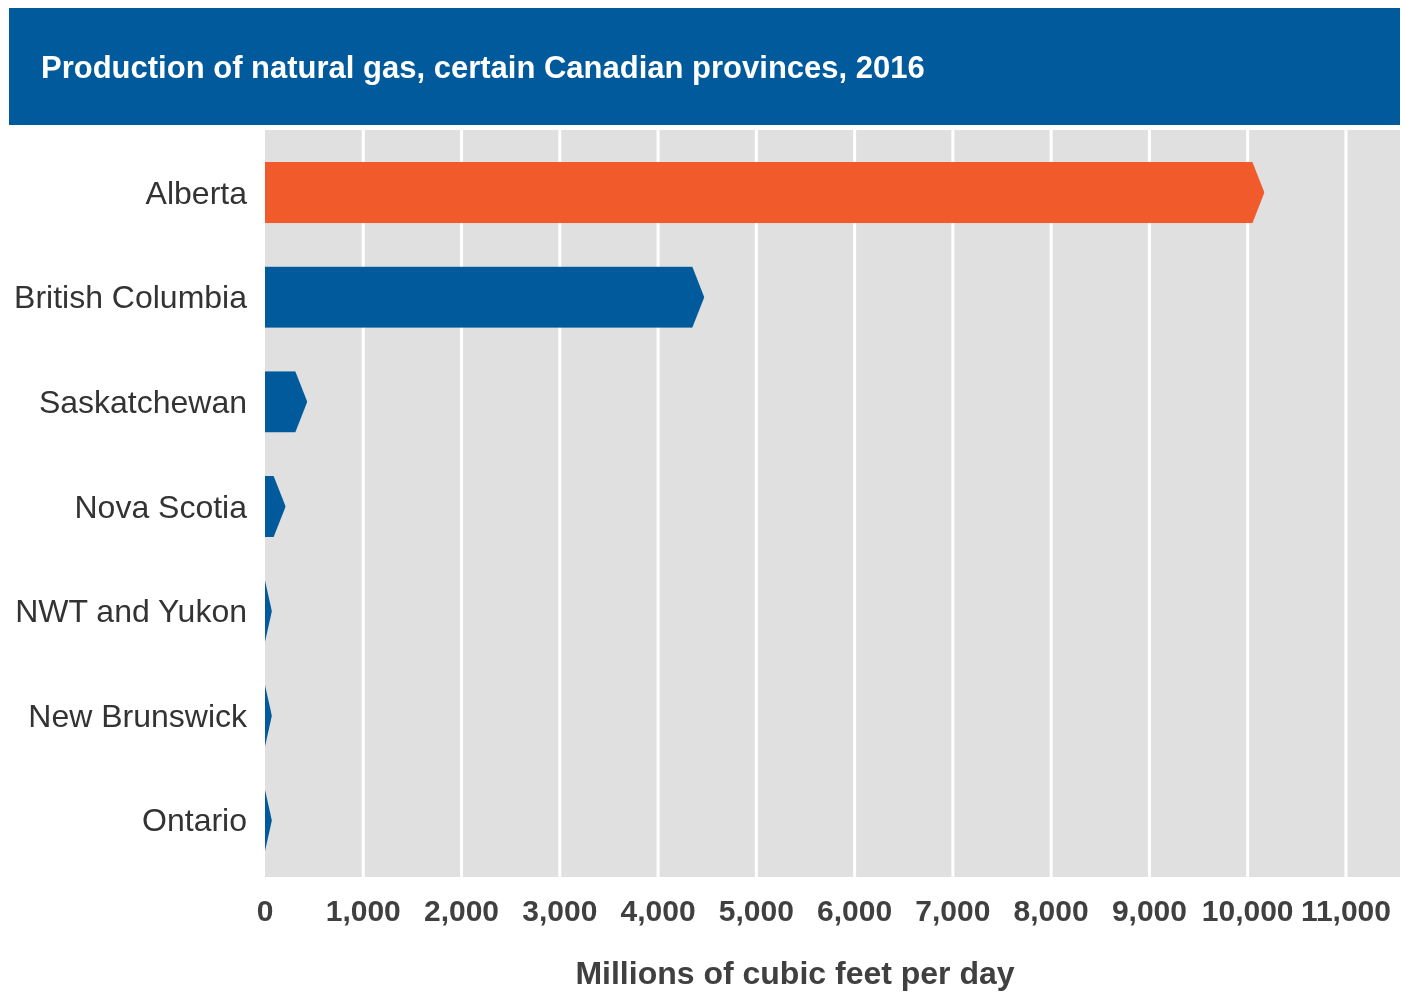 The height and width of the screenshot is (993, 1409). I want to click on x-tick-label: 10,000, so click(1247, 910).